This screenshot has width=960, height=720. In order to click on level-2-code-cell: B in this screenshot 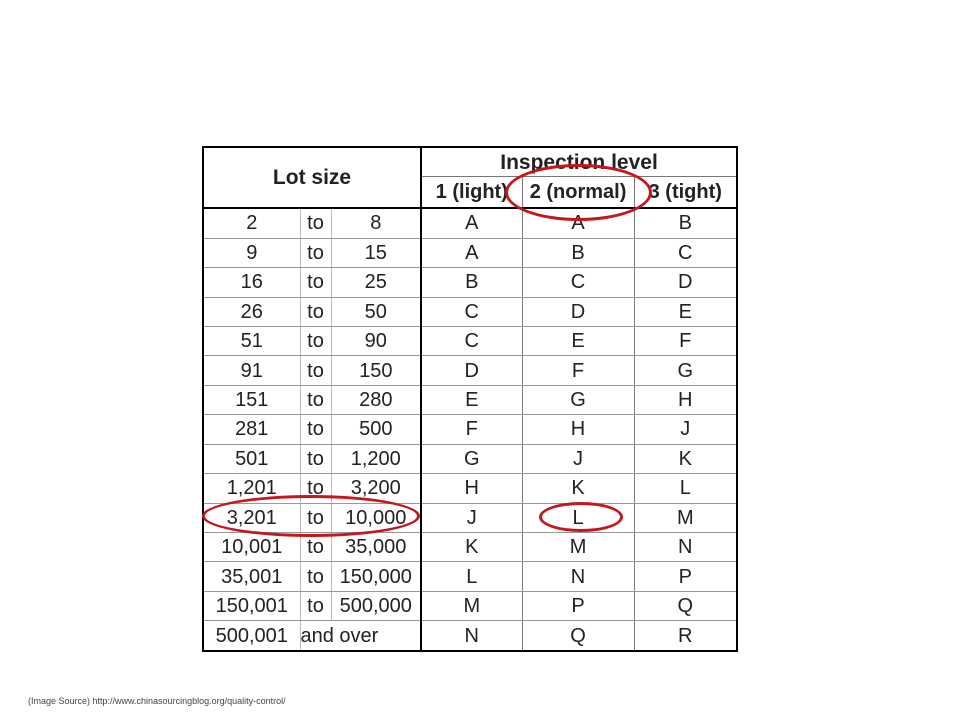, I will do `click(578, 253)`.